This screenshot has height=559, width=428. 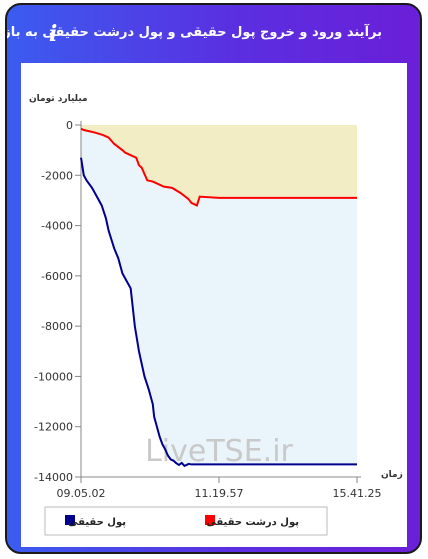 I want to click on legend-label-real: پول حقیقی, so click(x=97, y=522).